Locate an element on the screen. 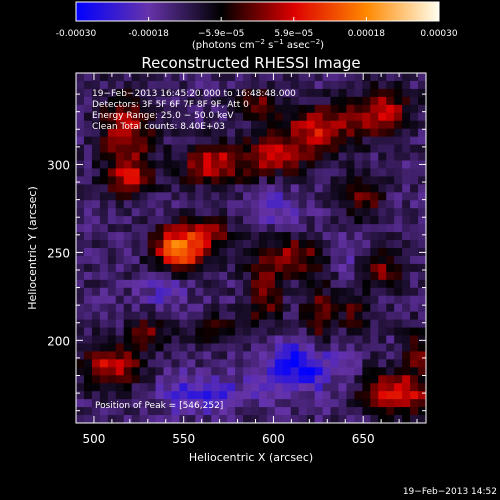 The width and height of the screenshot is (500, 500). annotation-detectors: Detectors: 3F 5F 6F 7F 8F 9F, Att 0 is located at coordinates (170, 105).